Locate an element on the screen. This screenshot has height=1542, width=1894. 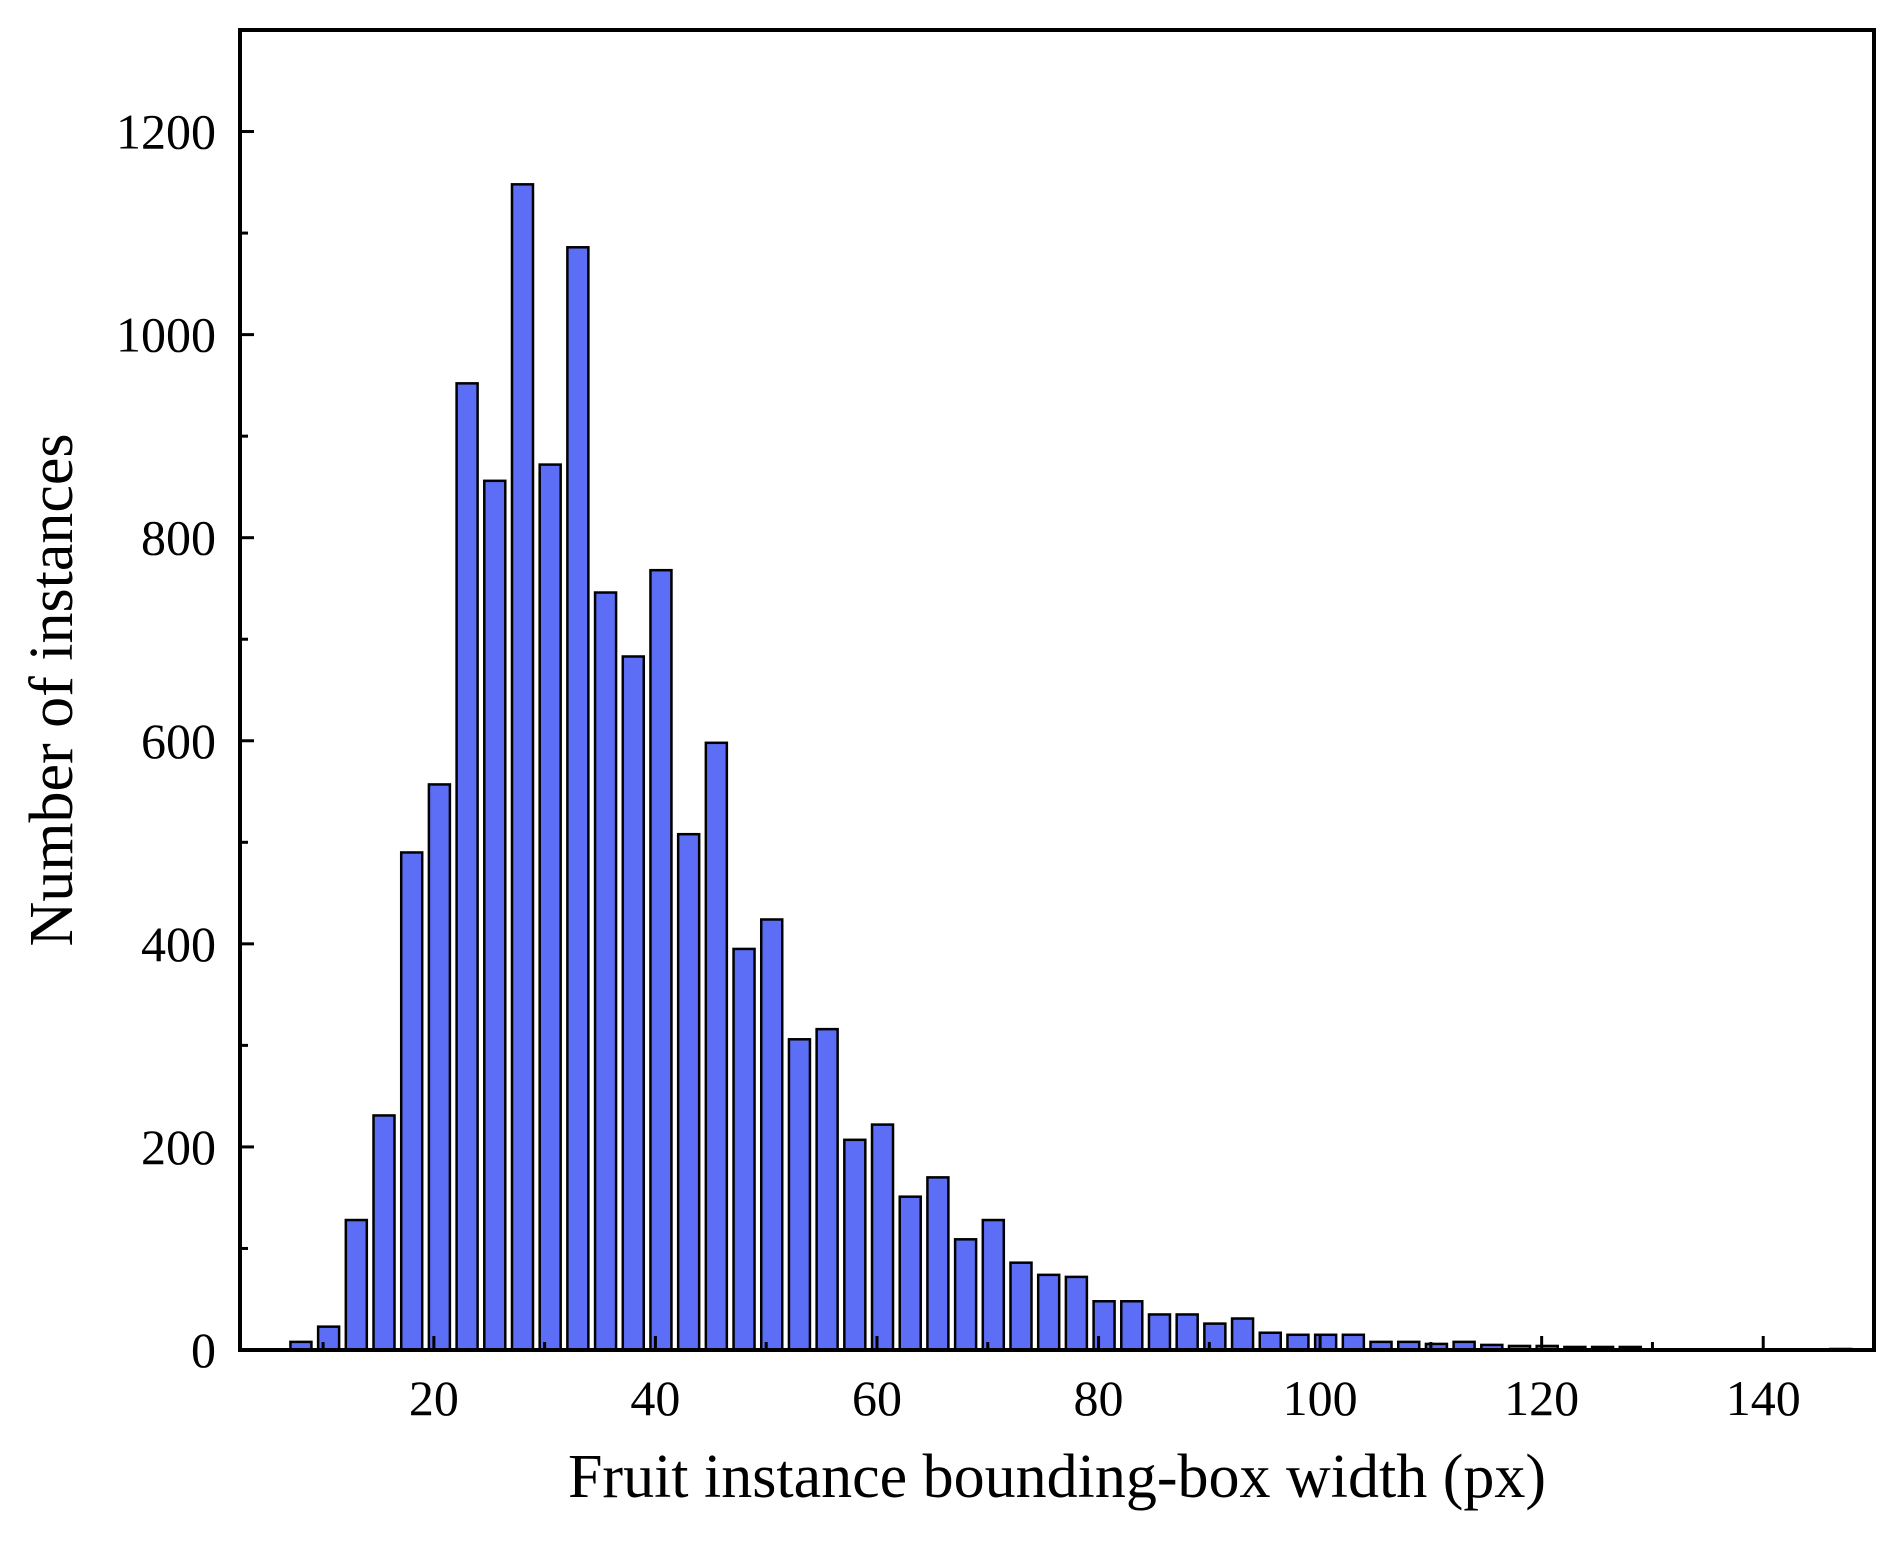
y-tick-label: 1200 is located at coordinates (166, 132).